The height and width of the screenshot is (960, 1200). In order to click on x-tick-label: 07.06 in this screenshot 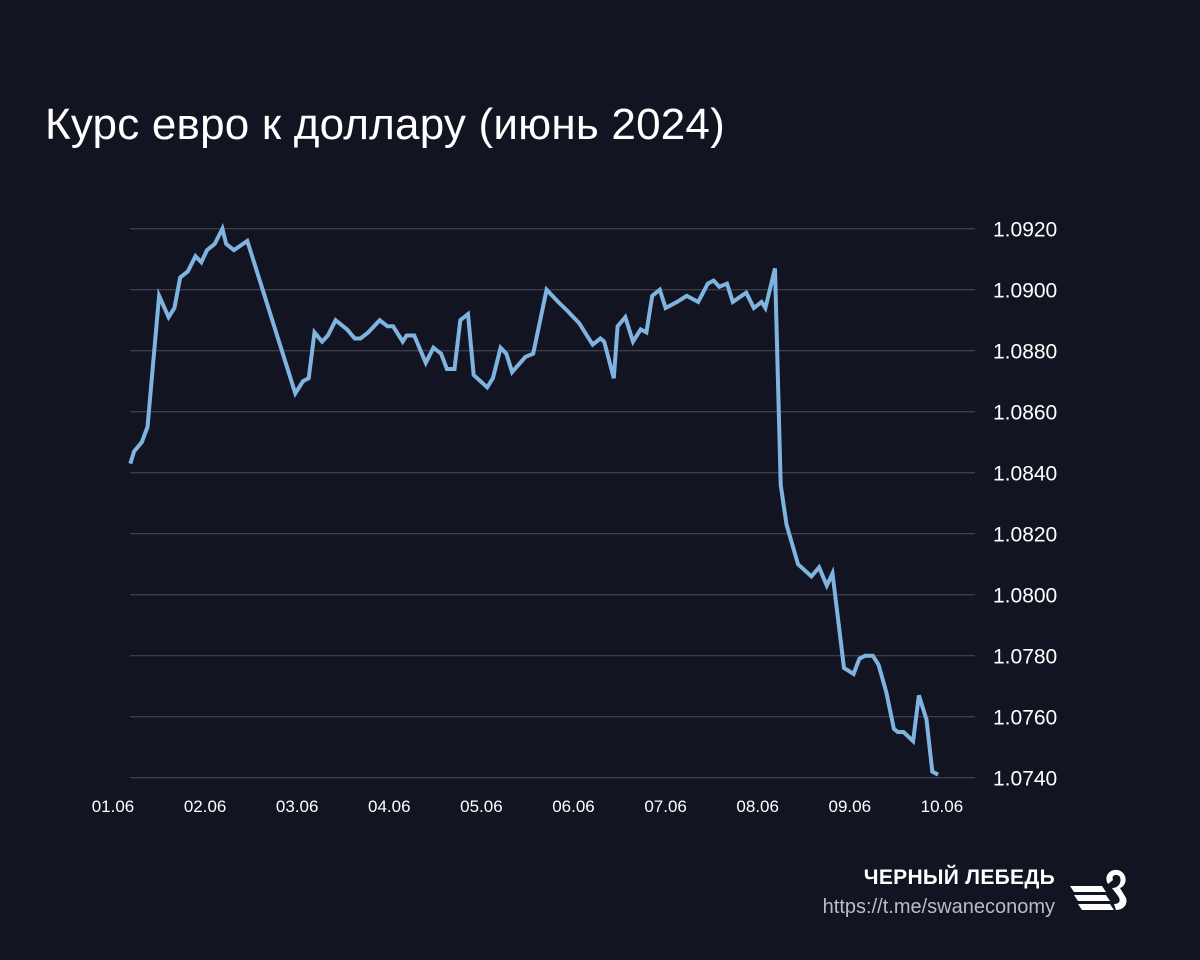, I will do `click(665, 806)`.